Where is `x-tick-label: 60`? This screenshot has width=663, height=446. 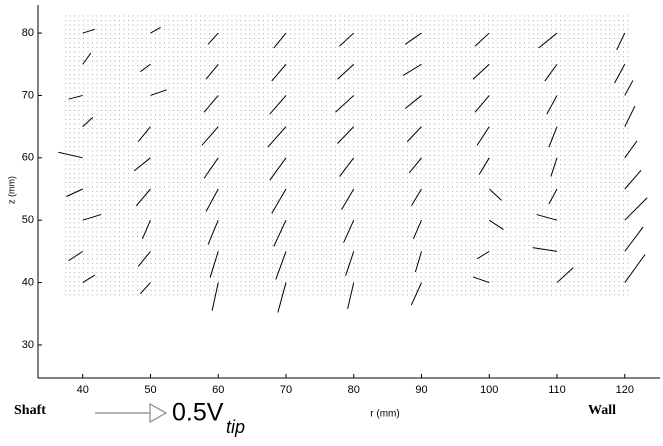 x-tick-label: 60 is located at coordinates (218, 390).